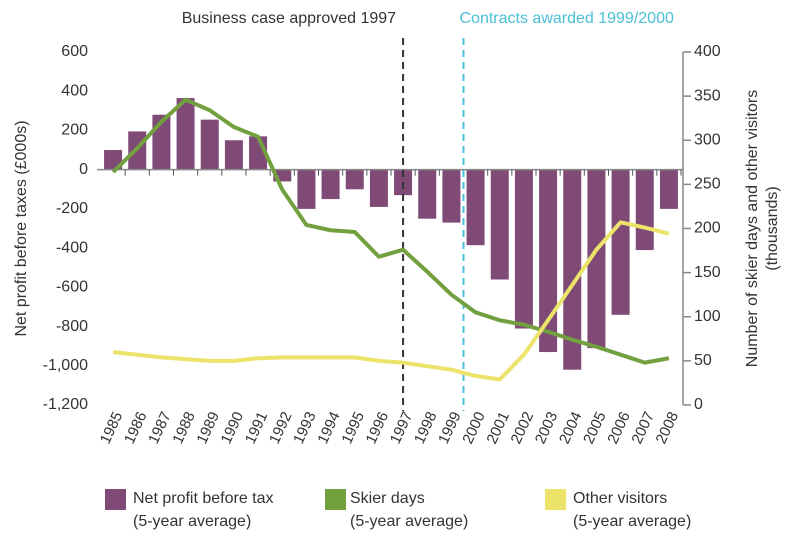 The height and width of the screenshot is (538, 788). What do you see at coordinates (378, 427) in the screenshot?
I see `x-tick-label: 1996` at bounding box center [378, 427].